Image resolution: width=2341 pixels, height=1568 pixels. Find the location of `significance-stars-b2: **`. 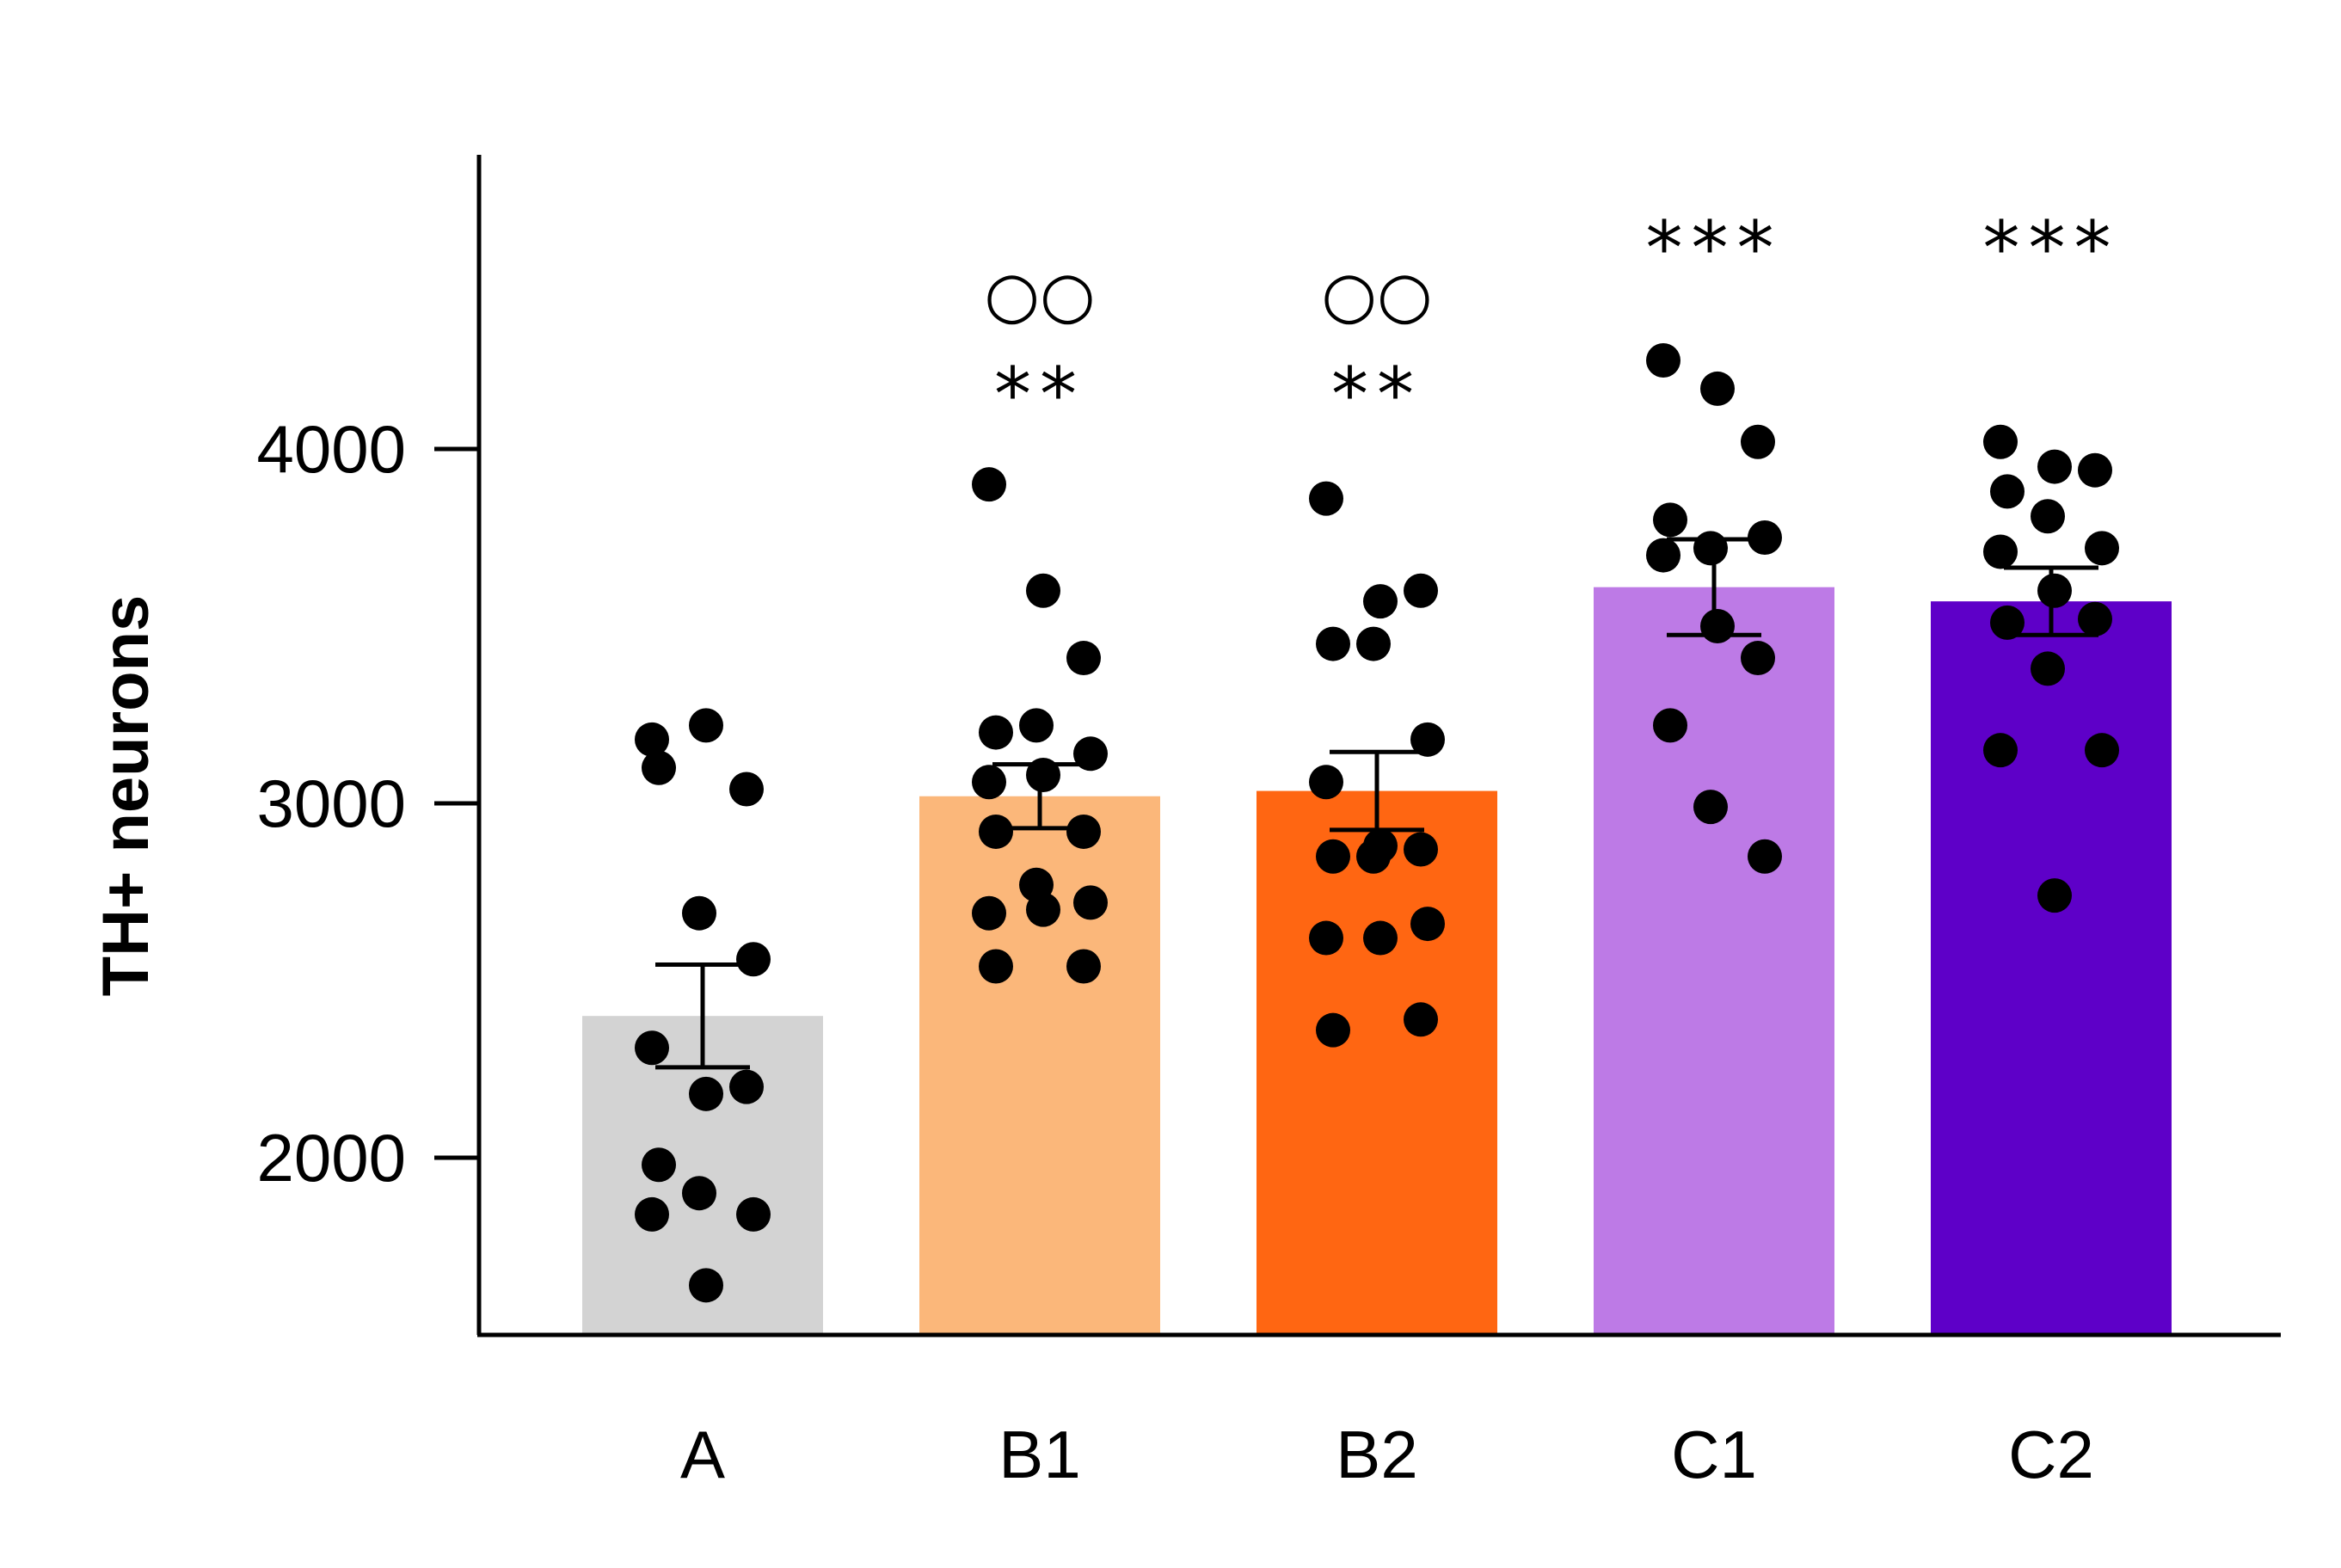

significance-stars-b2: ** is located at coordinates (1376, 395).